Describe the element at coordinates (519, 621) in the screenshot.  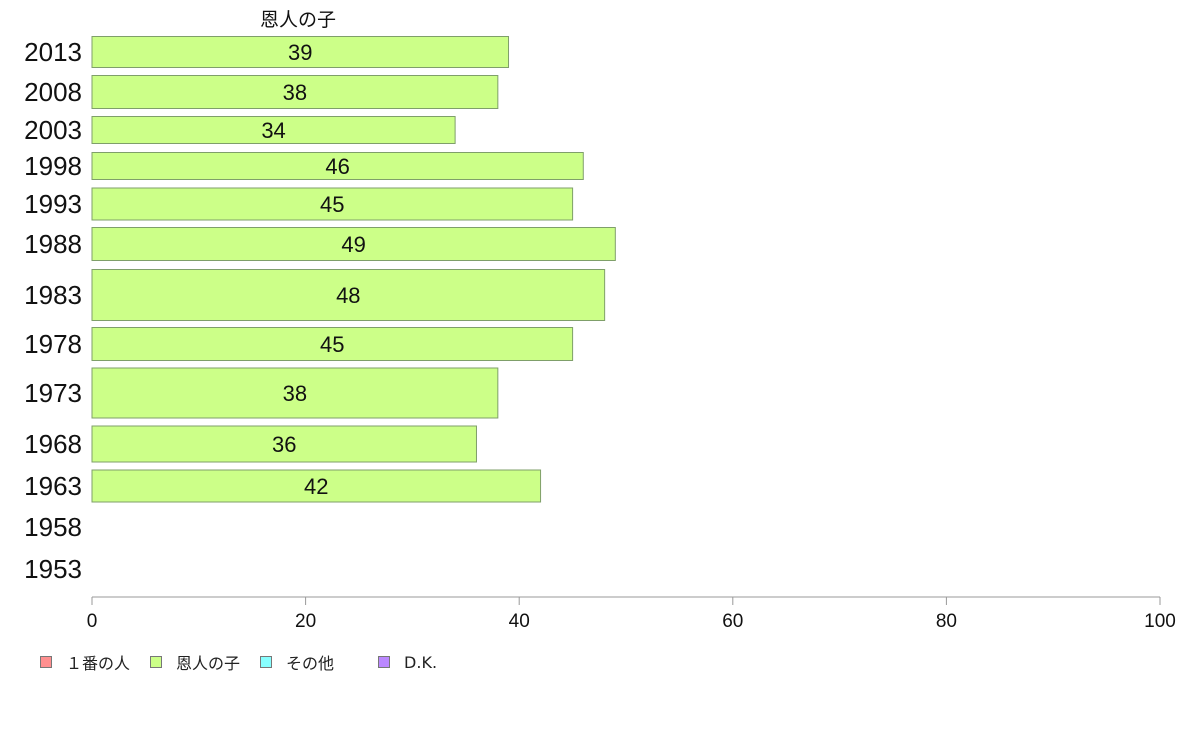
I see `x-tick-label: 40` at that location.